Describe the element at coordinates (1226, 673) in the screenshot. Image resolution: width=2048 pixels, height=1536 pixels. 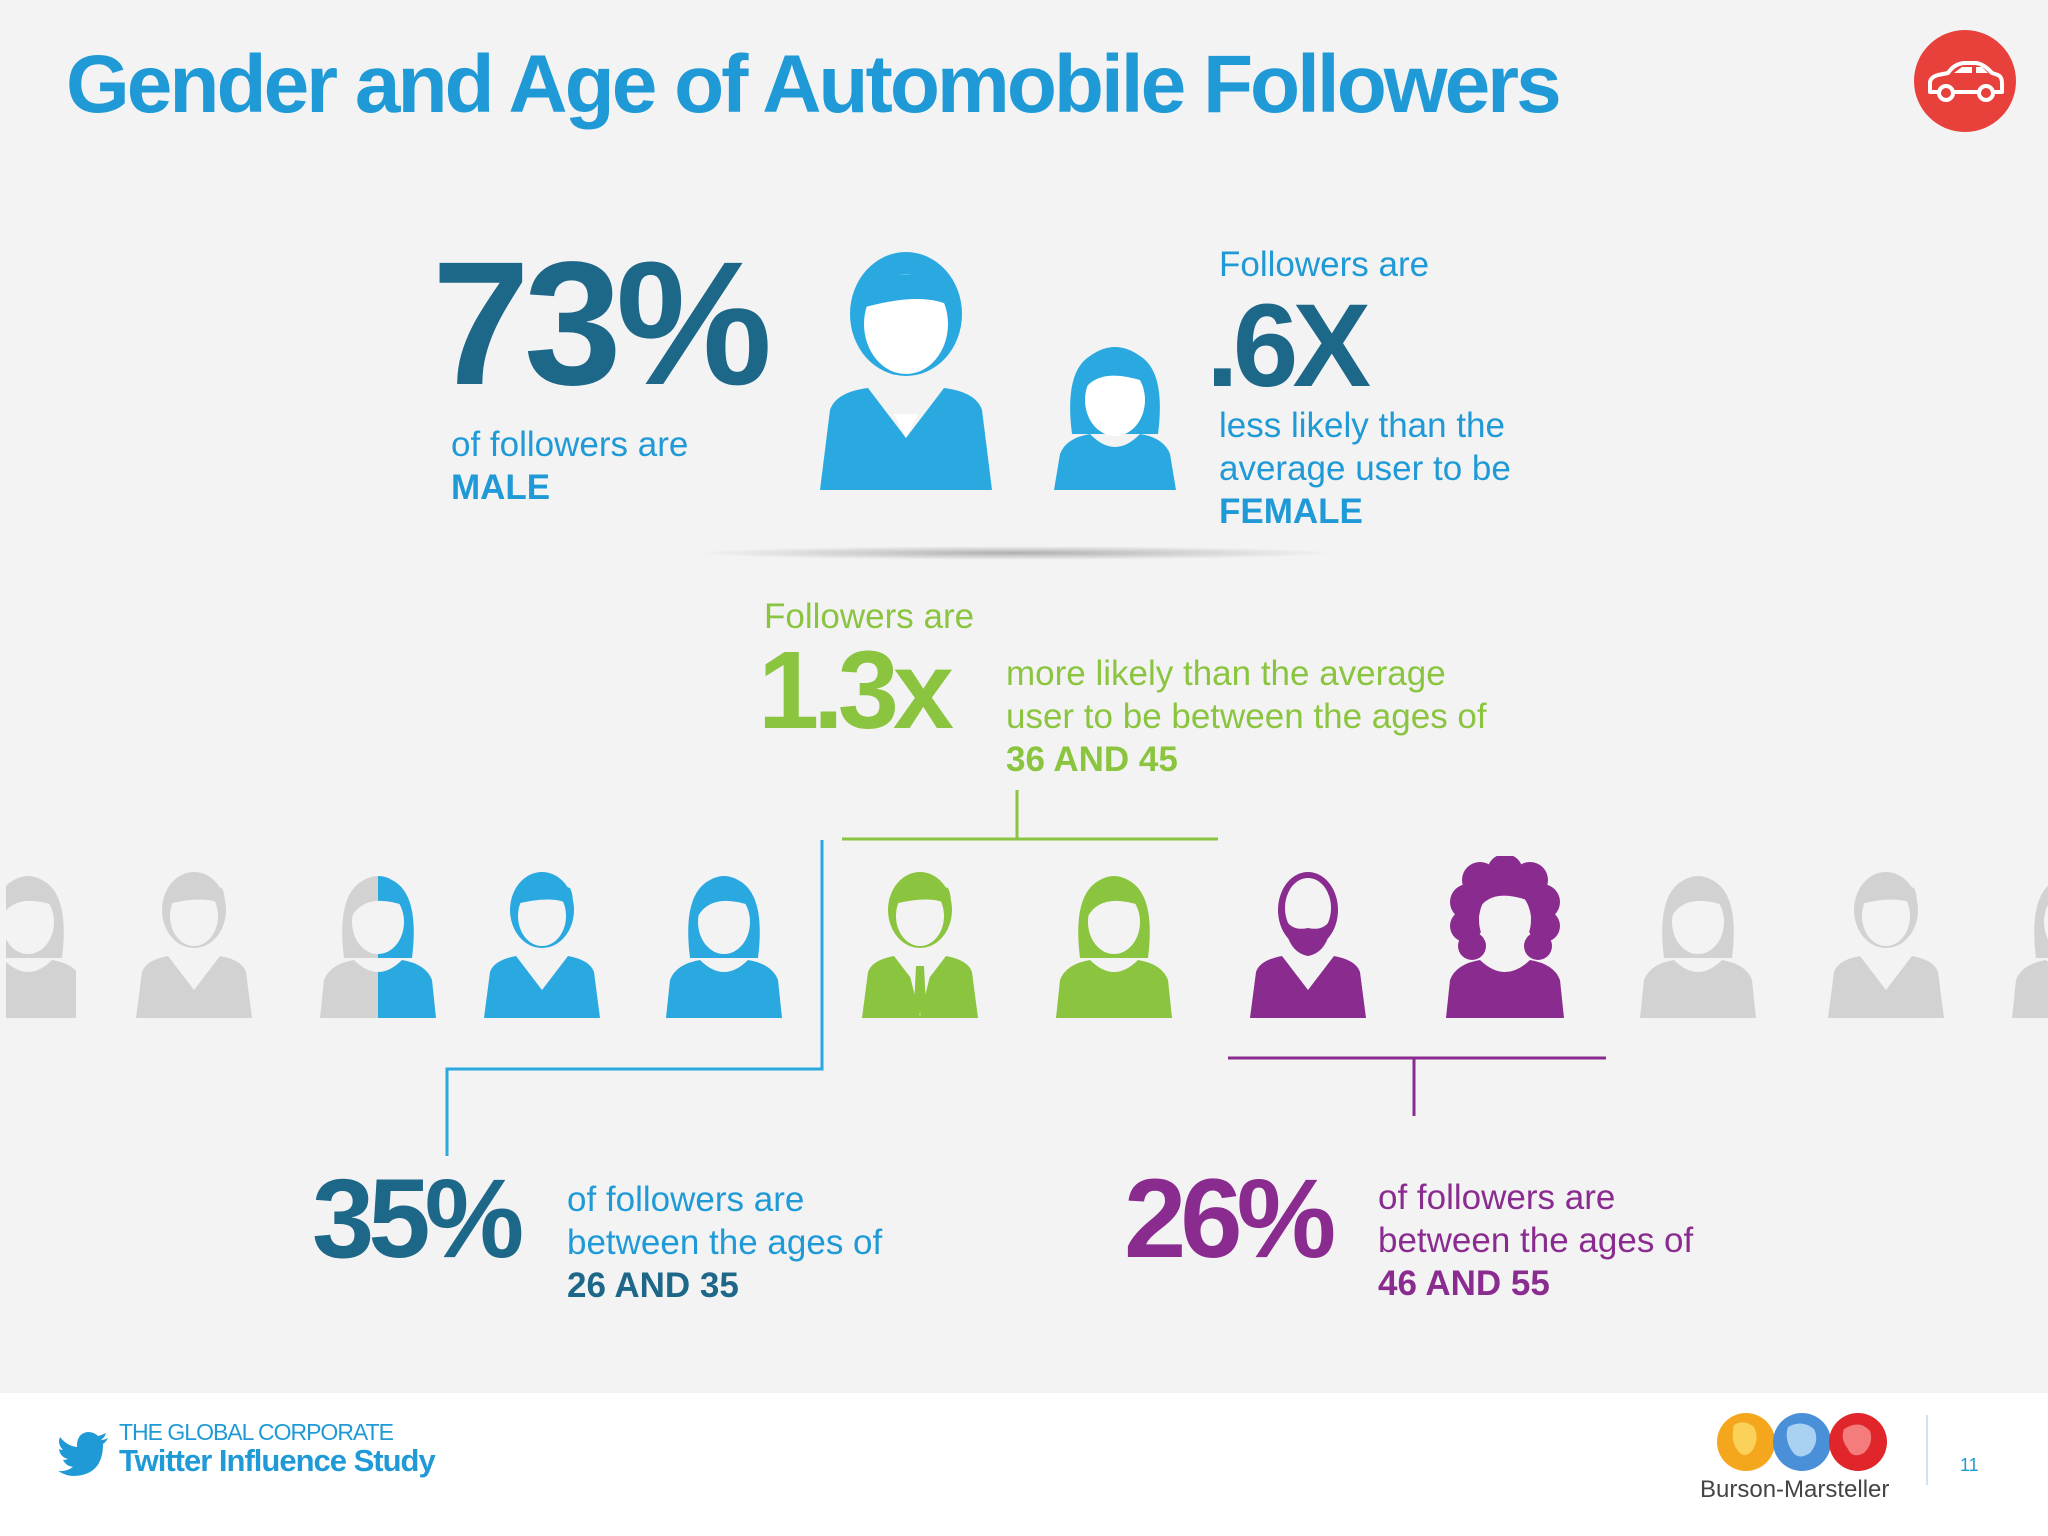
I see `age-36-45-text-line1: more likely than the average` at that location.